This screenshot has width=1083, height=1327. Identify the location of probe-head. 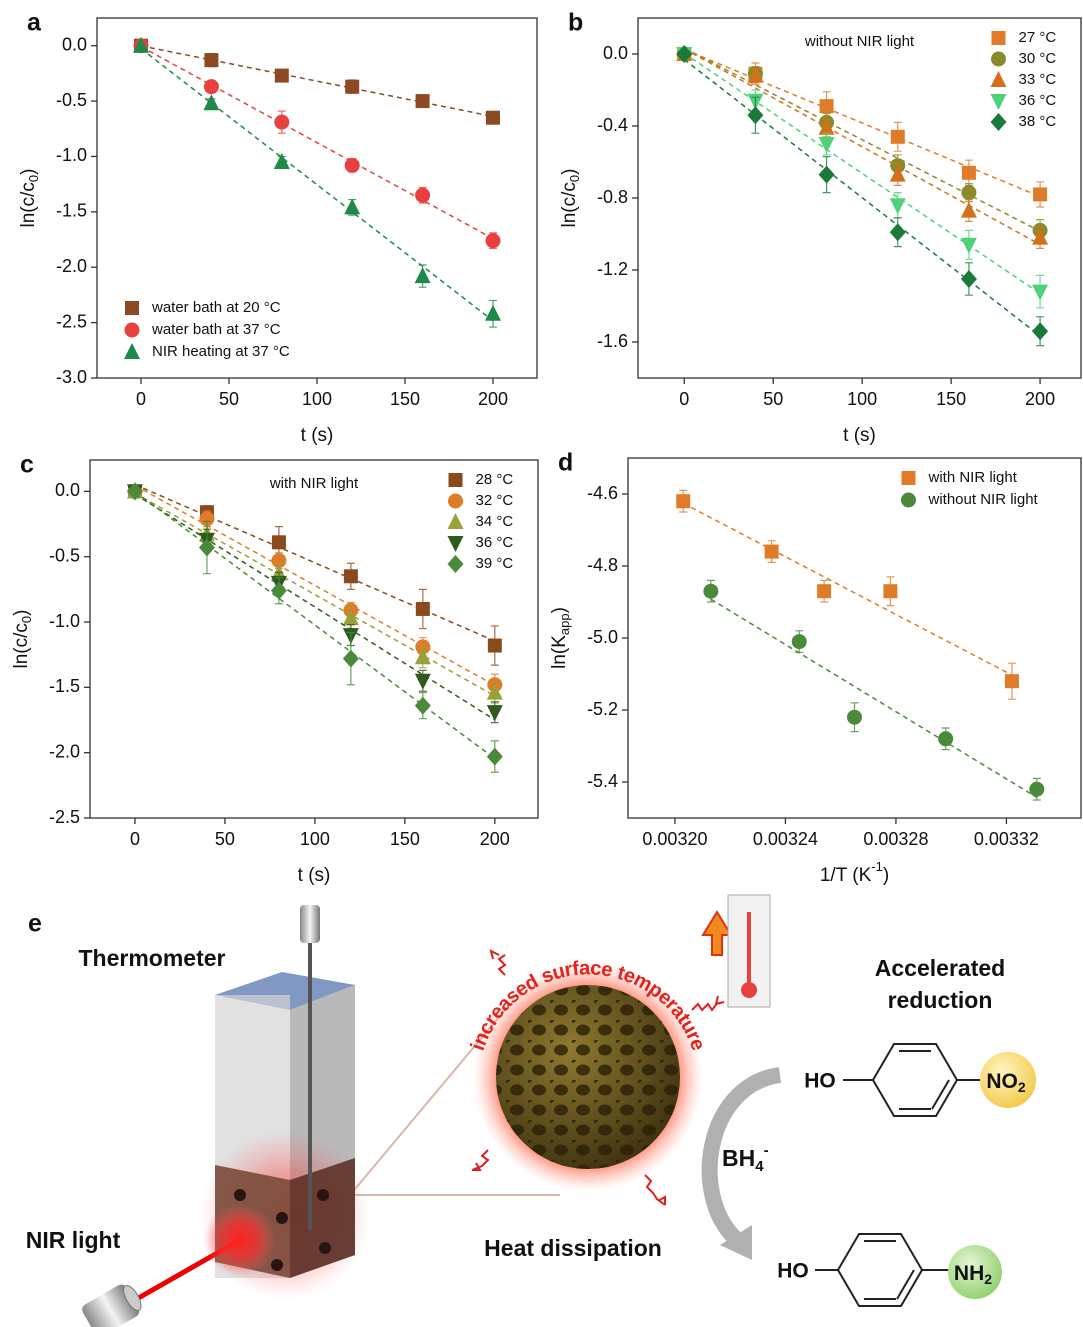
(310, 924).